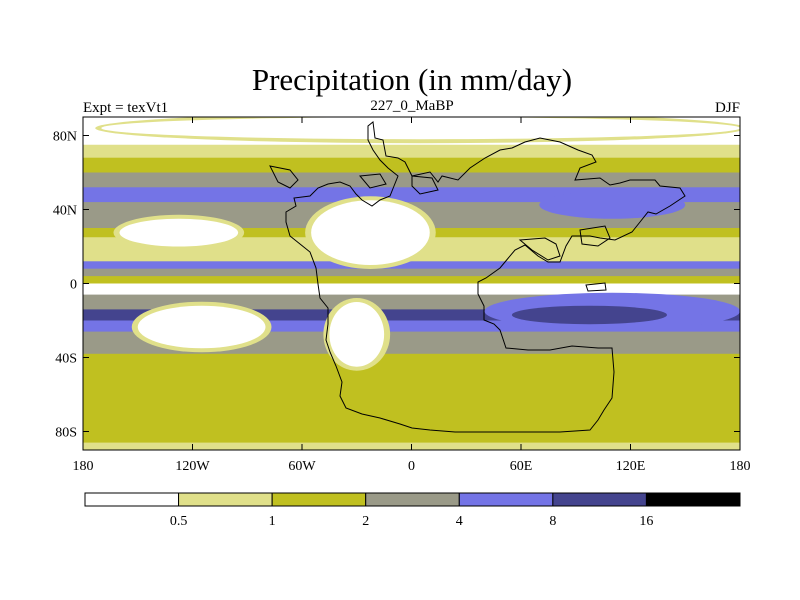 This screenshot has width=800, height=600. I want to click on colorbar: 0.5 1 2 4 8 16, so click(412, 510).